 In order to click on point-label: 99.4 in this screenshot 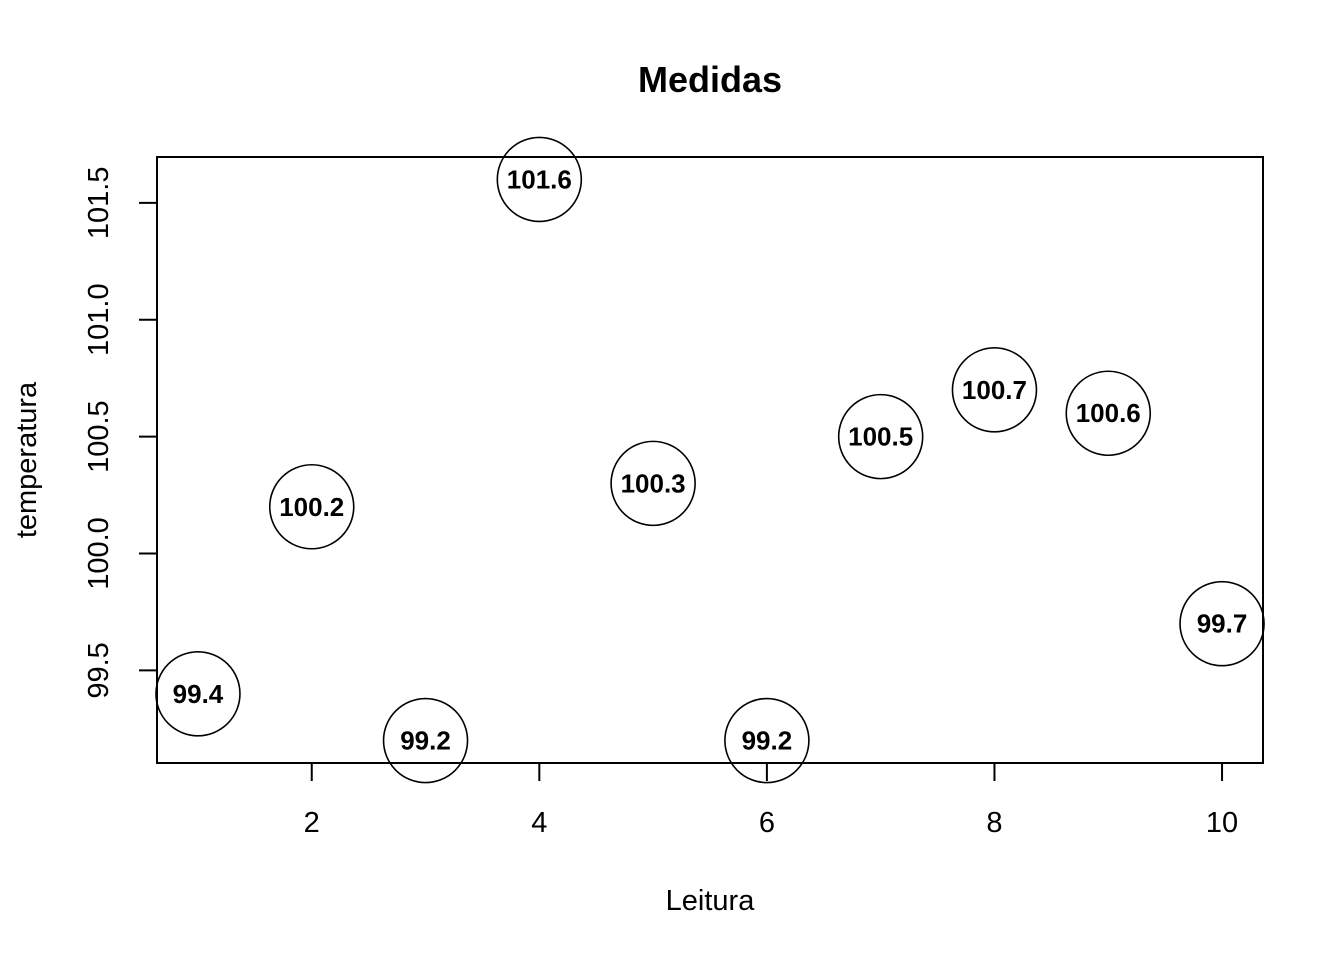, I will do `click(198, 694)`.